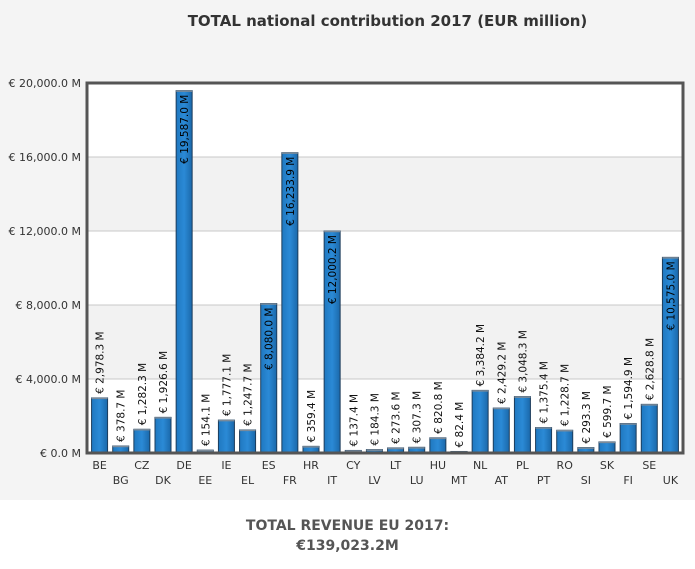 This screenshot has height=569, width=695. What do you see at coordinates (101, 362) in the screenshot?
I see `value-label: € 2,978.3 M` at bounding box center [101, 362].